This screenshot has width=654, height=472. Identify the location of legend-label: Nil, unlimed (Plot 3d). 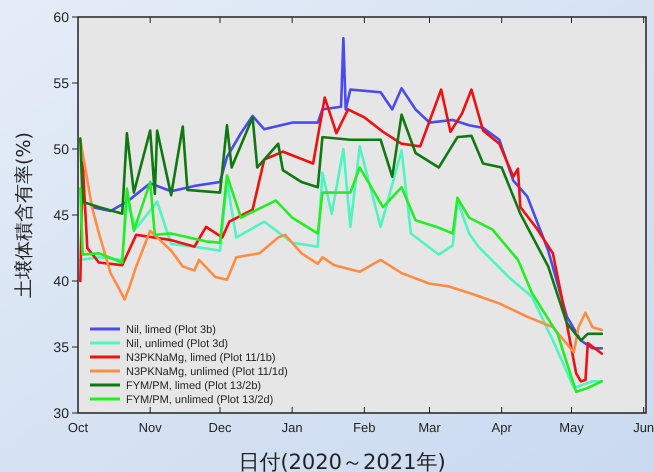
(177, 344).